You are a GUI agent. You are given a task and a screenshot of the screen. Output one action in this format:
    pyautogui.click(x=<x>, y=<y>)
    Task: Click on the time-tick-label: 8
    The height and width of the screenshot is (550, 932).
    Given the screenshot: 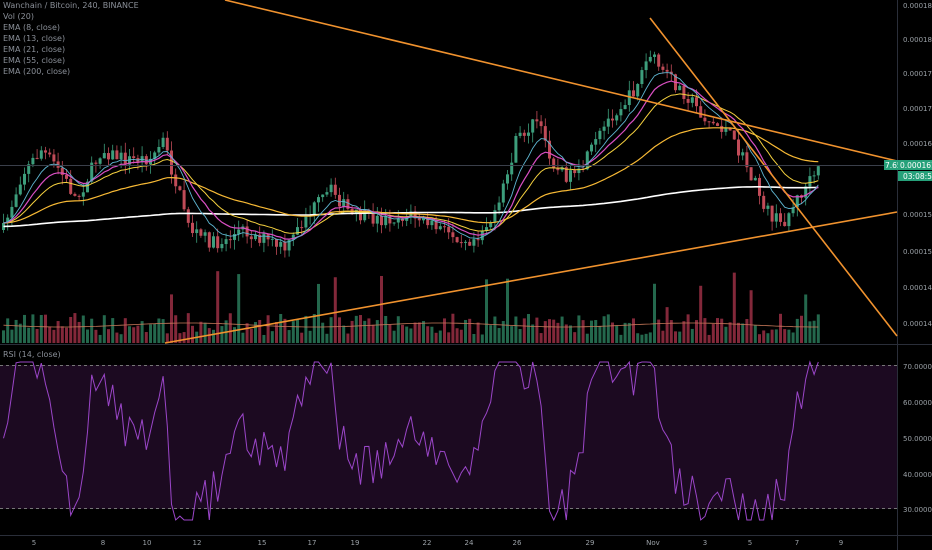 What is the action you would take?
    pyautogui.click(x=103, y=543)
    